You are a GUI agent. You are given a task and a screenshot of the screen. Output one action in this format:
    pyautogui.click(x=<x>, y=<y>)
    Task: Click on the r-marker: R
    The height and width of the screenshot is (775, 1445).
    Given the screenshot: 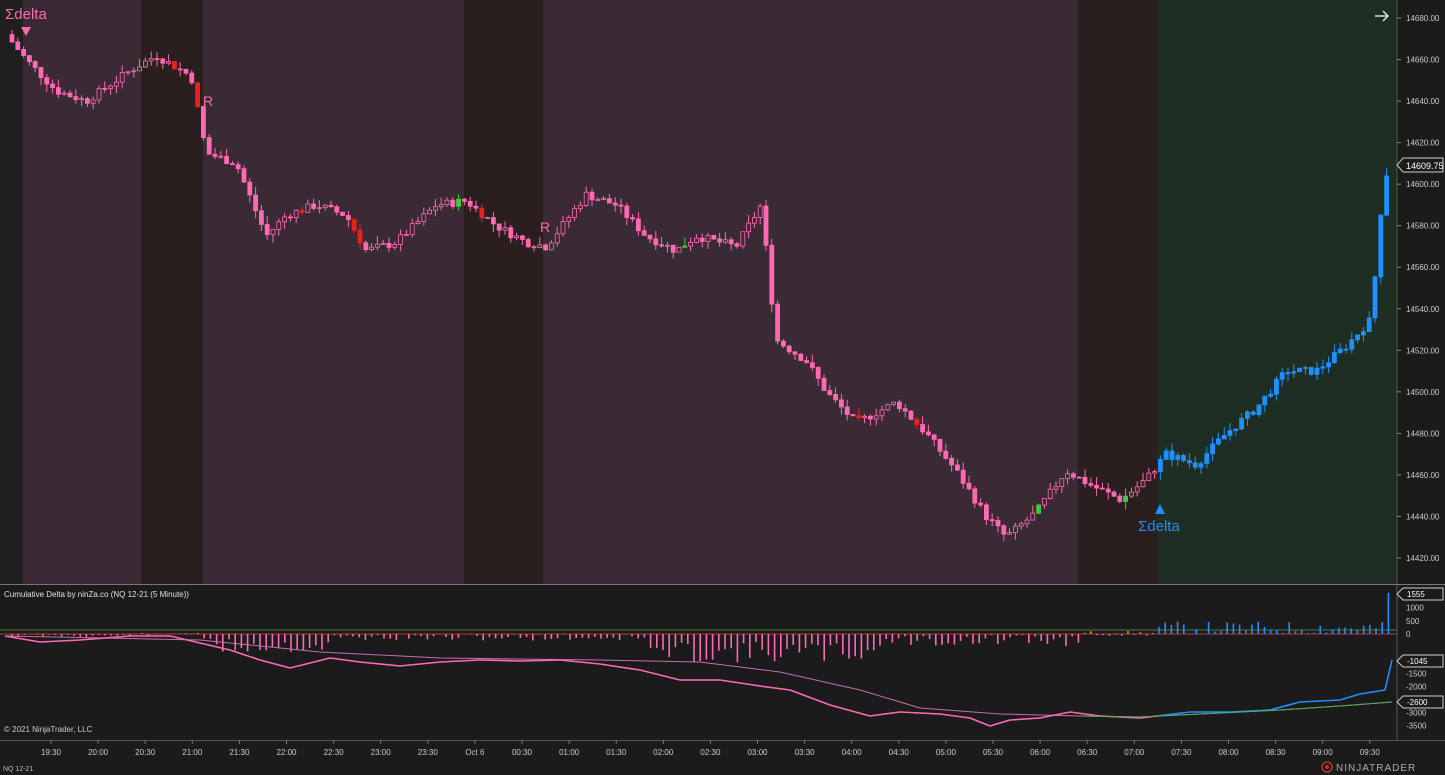 What is the action you would take?
    pyautogui.click(x=545, y=227)
    